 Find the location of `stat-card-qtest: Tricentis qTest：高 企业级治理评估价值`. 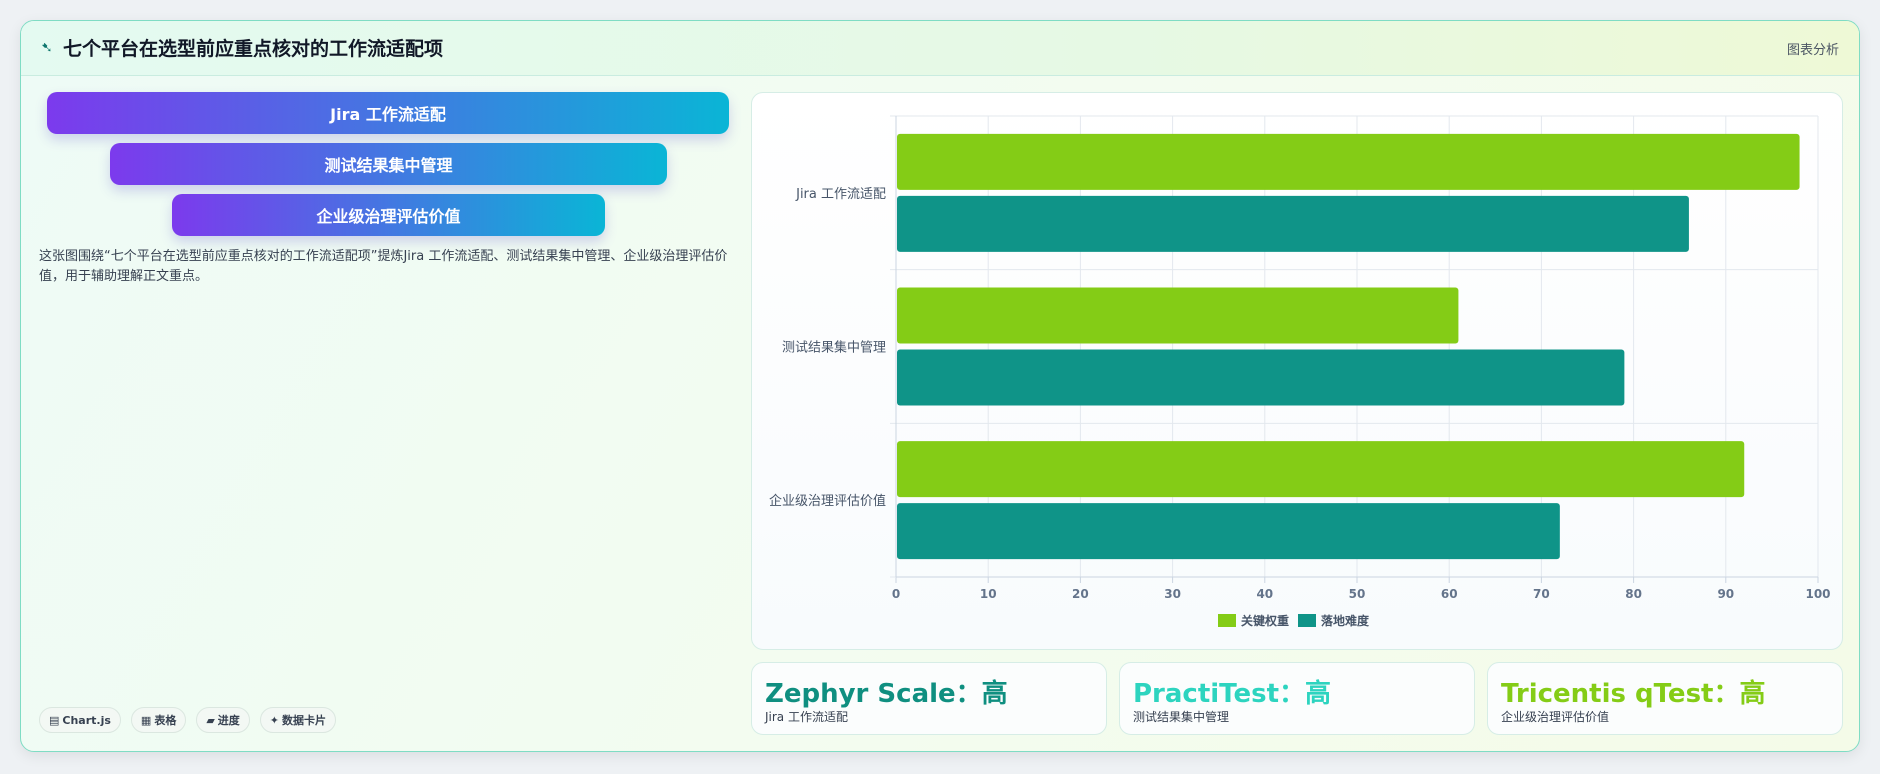

stat-card-qtest: Tricentis qTest：高 企业级治理评估价值 is located at coordinates (1665, 698).